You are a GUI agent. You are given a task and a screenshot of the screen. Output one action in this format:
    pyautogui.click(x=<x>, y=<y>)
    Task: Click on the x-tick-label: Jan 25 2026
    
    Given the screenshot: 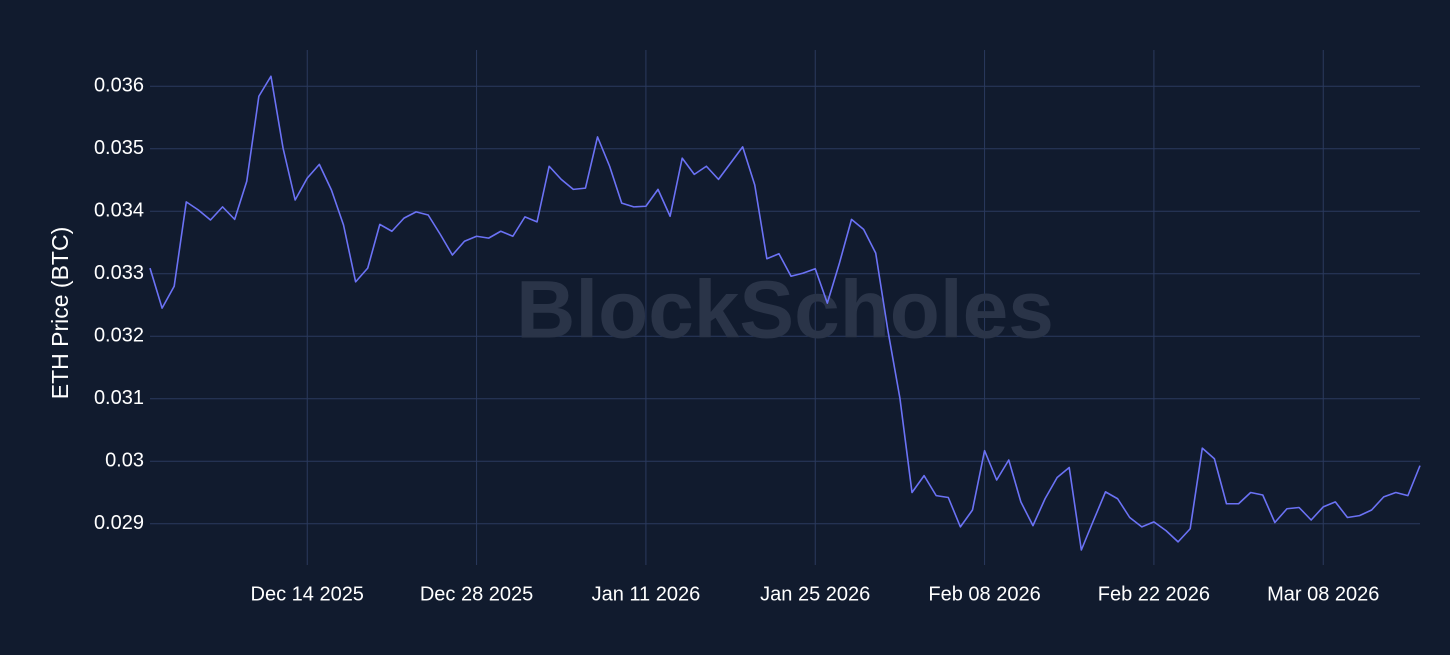 What is the action you would take?
    pyautogui.click(x=815, y=594)
    